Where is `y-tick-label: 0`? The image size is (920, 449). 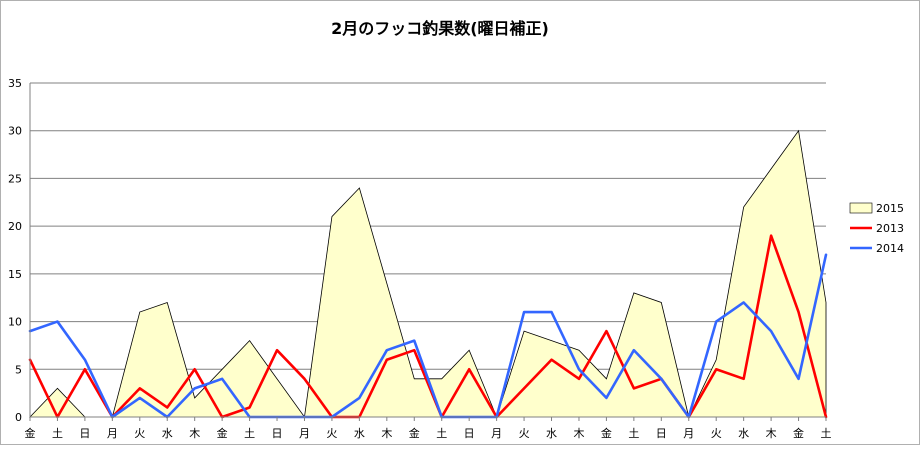 y-tick-label: 0 is located at coordinates (18, 417).